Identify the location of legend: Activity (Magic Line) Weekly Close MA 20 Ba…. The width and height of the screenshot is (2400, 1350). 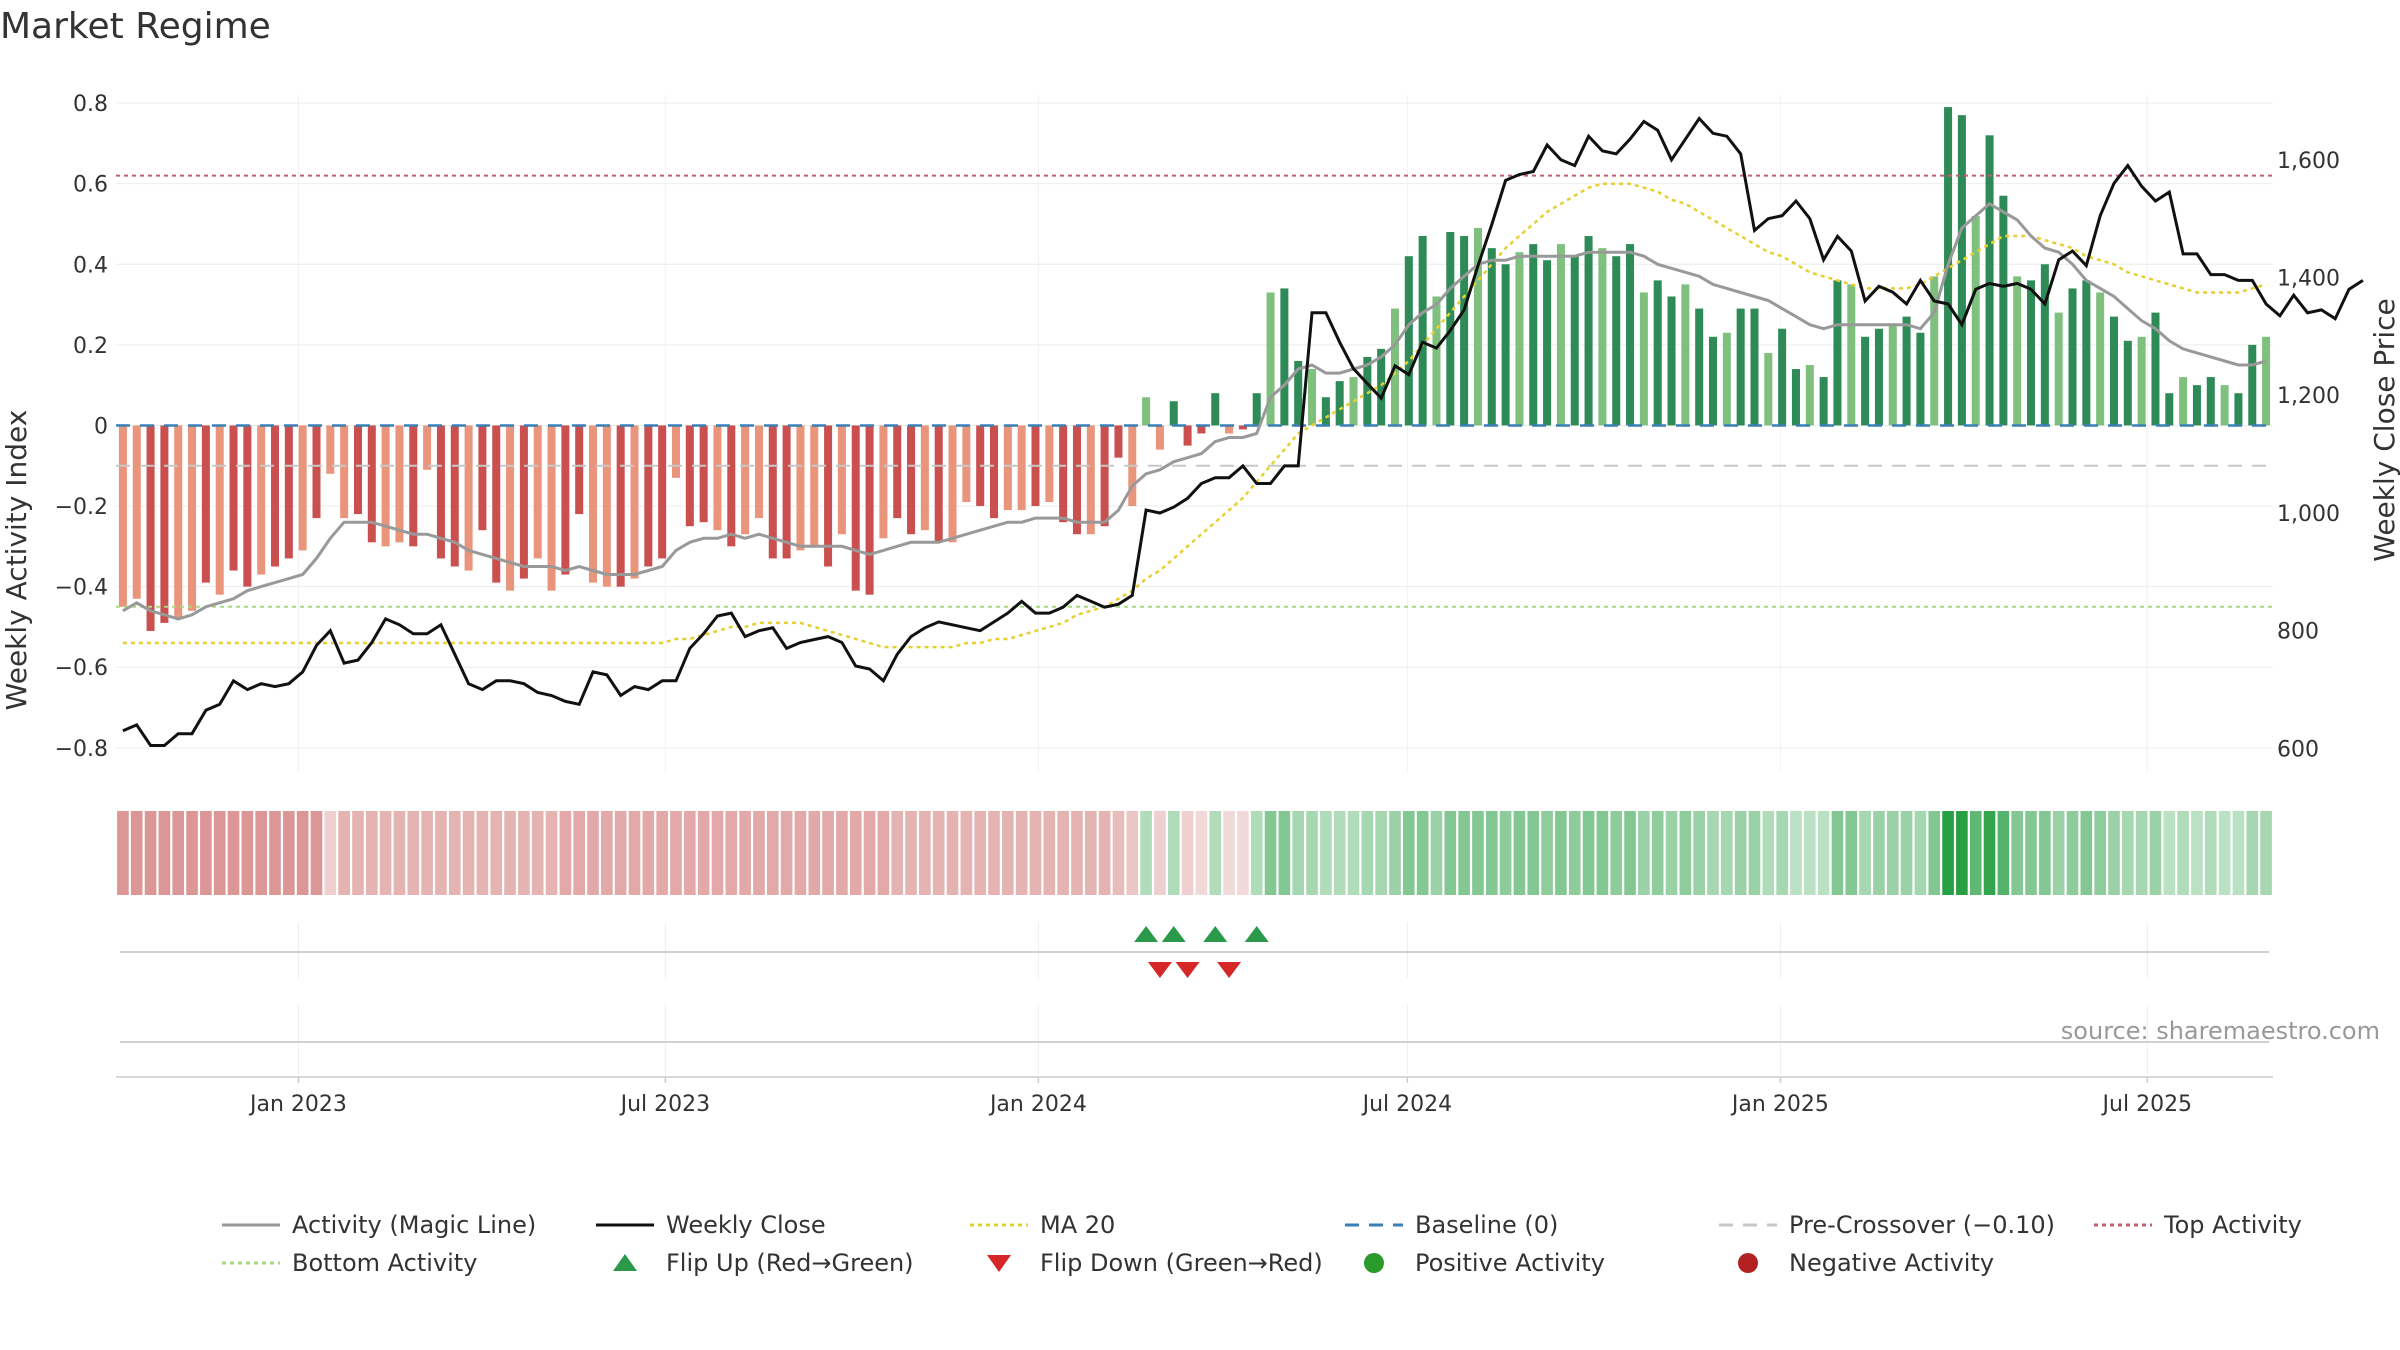
(1262, 1244).